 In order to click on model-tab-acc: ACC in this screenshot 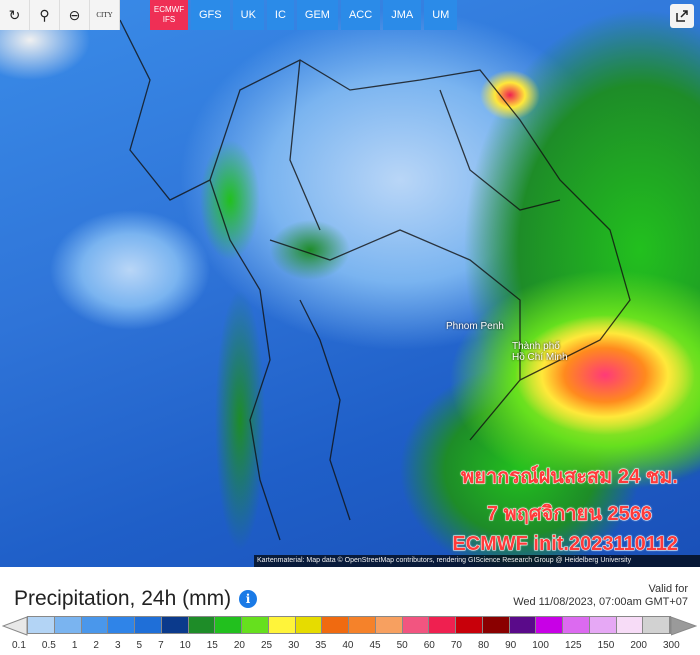, I will do `click(360, 15)`.